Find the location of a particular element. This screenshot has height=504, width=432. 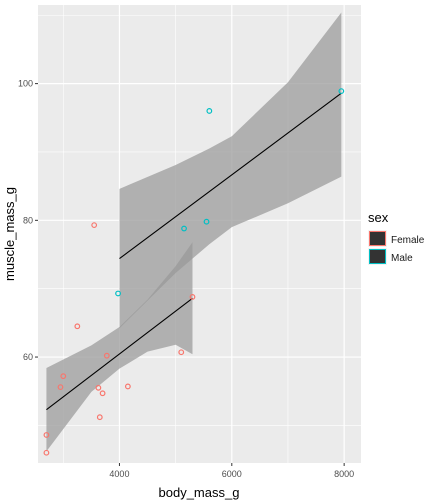

legend: sex Female Male is located at coordinates (396, 237).